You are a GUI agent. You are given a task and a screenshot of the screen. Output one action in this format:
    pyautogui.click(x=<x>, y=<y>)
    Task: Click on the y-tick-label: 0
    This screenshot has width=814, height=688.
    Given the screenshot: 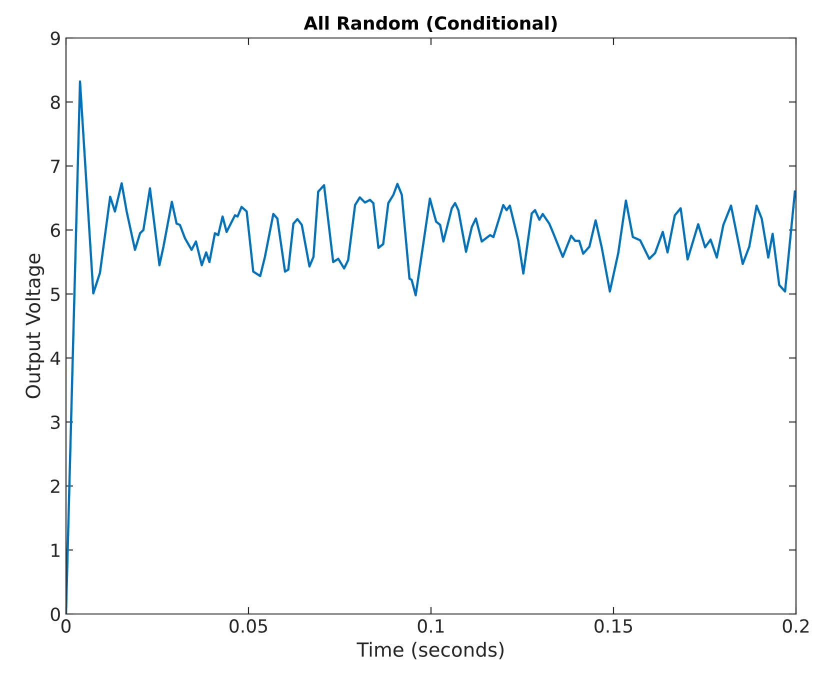 What is the action you would take?
    pyautogui.click(x=55, y=614)
    